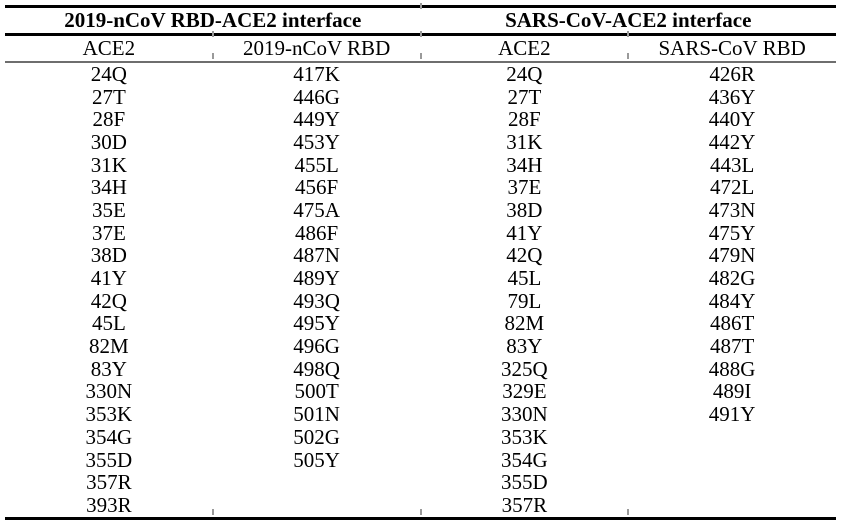  I want to click on table-row: 357R 355D, so click(420, 482).